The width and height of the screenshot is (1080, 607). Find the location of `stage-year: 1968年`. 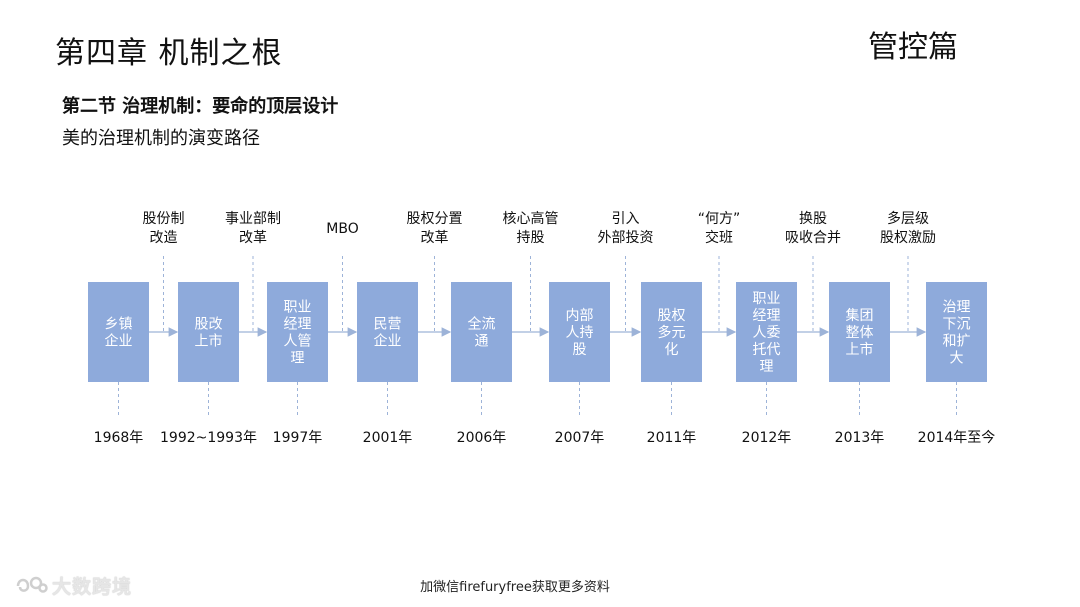

stage-year: 1968年 is located at coordinates (119, 438).